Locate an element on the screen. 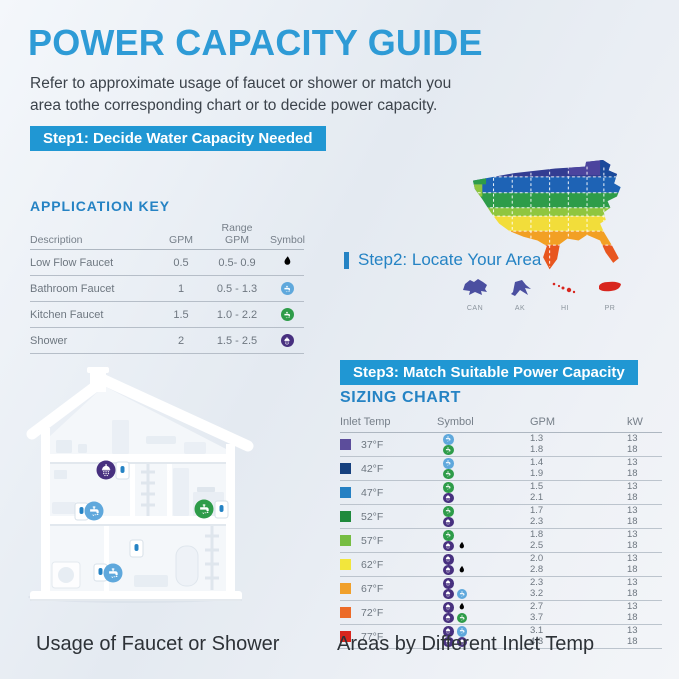 This screenshot has width=679, height=679. caption-areas: Areas by Different Inlet Temp is located at coordinates (466, 644).